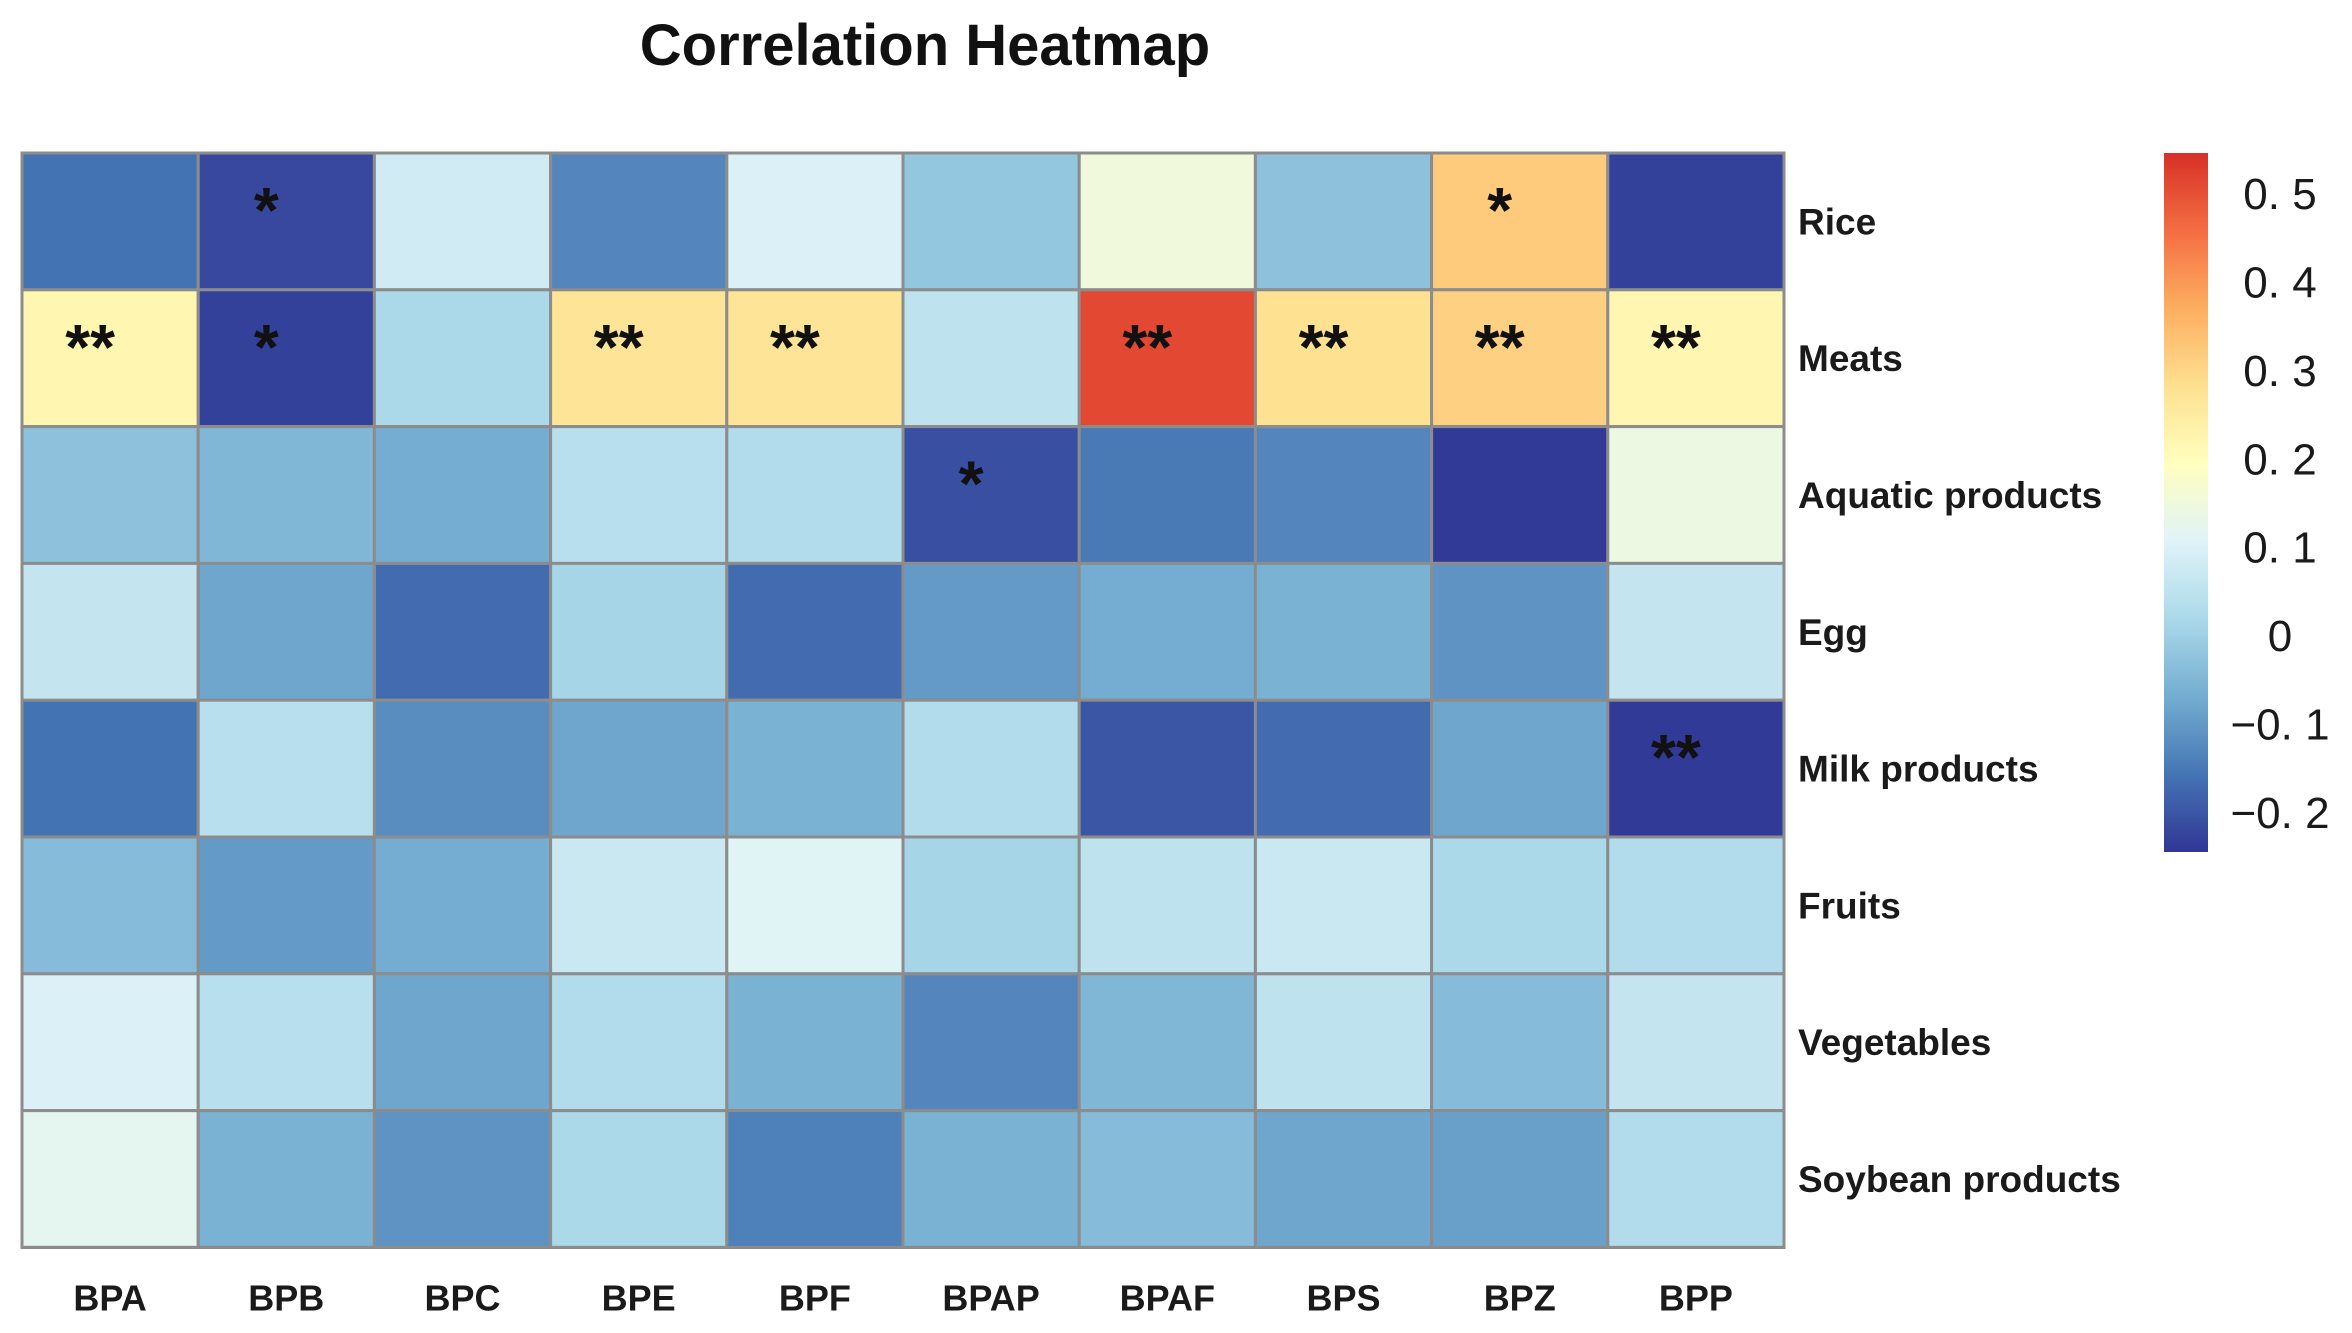 This screenshot has height=1333, width=2352. What do you see at coordinates (462, 358) in the screenshot?
I see `heatmap-cell-meats-bpc` at bounding box center [462, 358].